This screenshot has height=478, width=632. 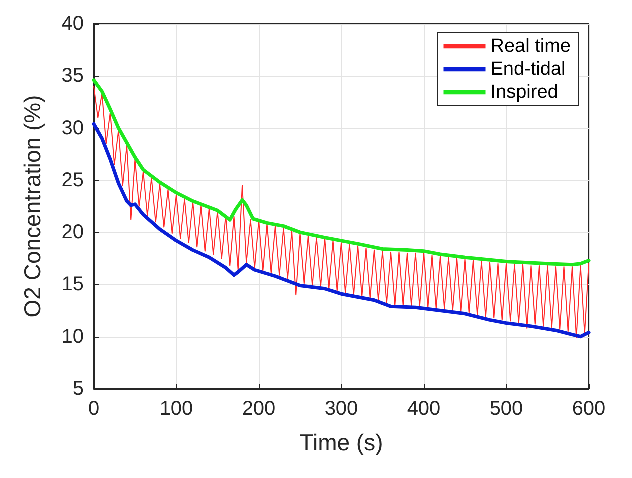 What do you see at coordinates (73, 233) in the screenshot?
I see `y-tick-label: 20` at bounding box center [73, 233].